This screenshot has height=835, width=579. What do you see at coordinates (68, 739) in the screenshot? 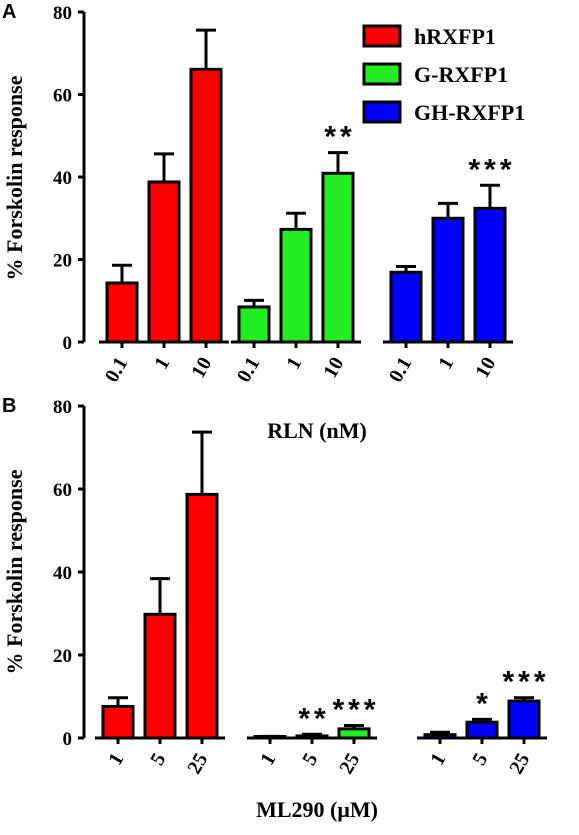
I see `panel-b-y-tick-label: 0` at bounding box center [68, 739].